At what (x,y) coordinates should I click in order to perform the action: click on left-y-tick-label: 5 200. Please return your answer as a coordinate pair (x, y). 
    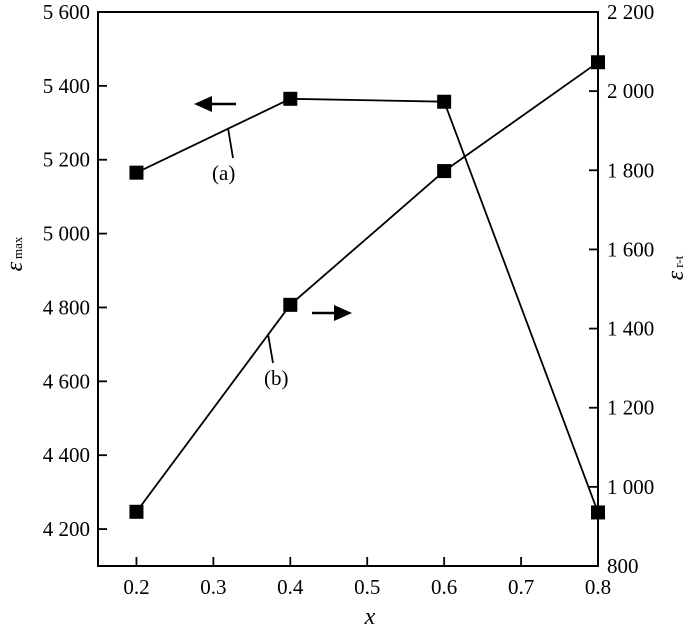
    Looking at the image, I should click on (66, 160).